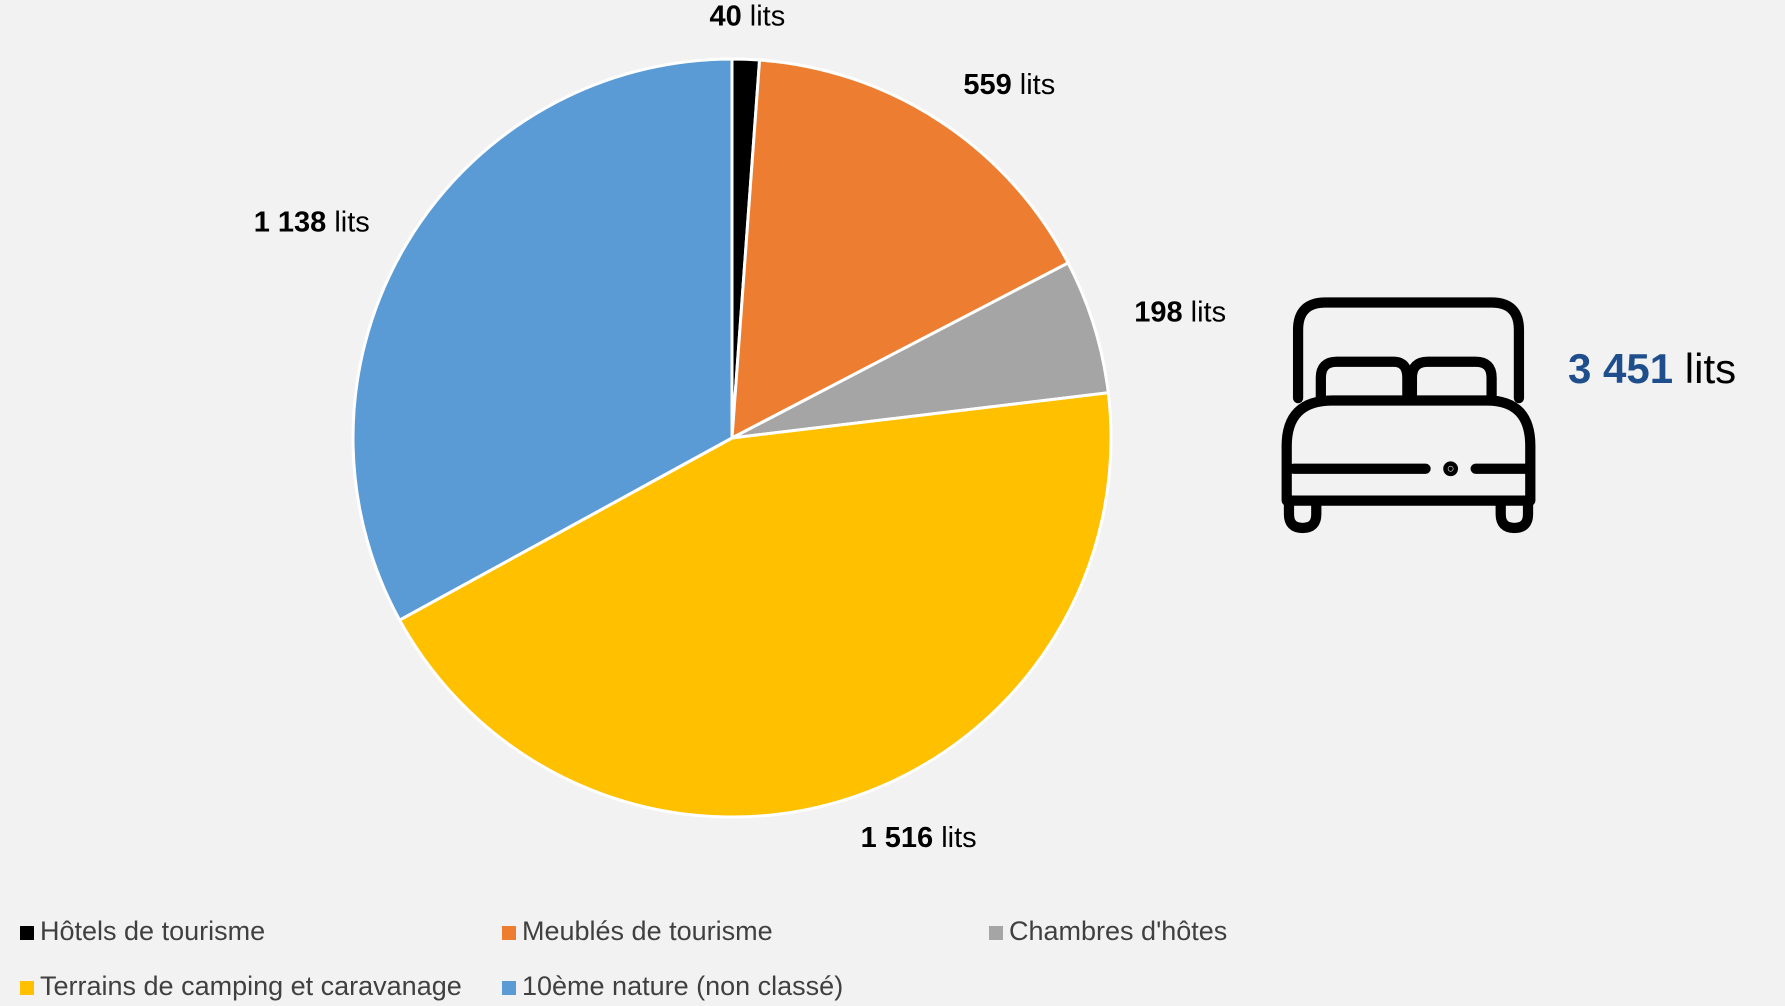 The width and height of the screenshot is (1785, 1006). Describe the element at coordinates (1408, 415) in the screenshot. I see `bed-icon` at that location.